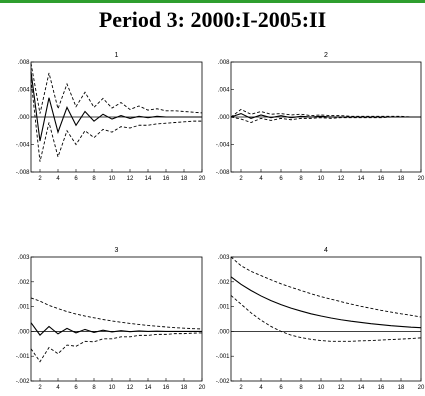 Image resolution: width=425 pixels, height=396 pixels. Describe the element at coordinates (326, 250) in the screenshot. I see `panel-title: 4` at that location.